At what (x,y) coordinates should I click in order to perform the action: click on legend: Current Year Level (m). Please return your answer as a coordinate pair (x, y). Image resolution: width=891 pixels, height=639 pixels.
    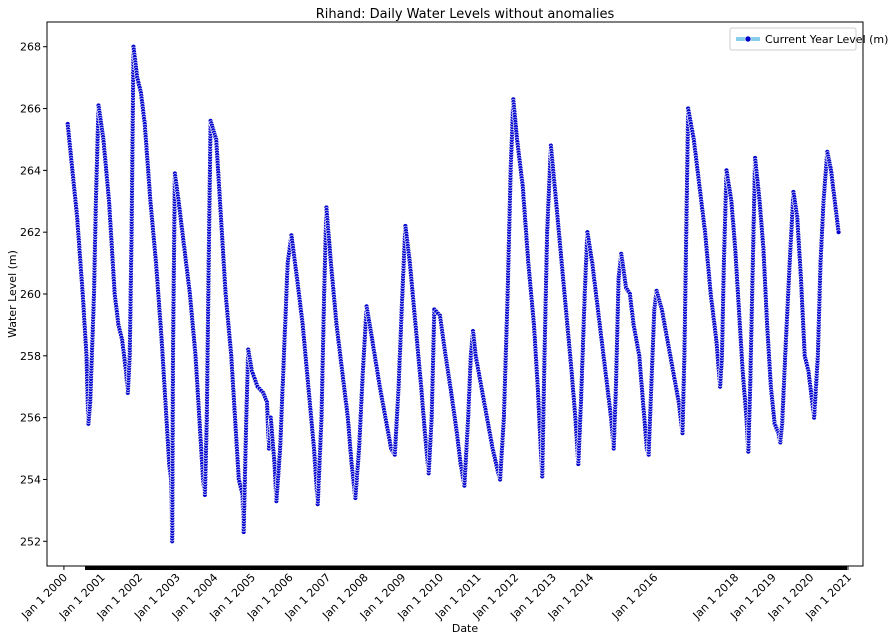
    Looking at the image, I should click on (808, 39).